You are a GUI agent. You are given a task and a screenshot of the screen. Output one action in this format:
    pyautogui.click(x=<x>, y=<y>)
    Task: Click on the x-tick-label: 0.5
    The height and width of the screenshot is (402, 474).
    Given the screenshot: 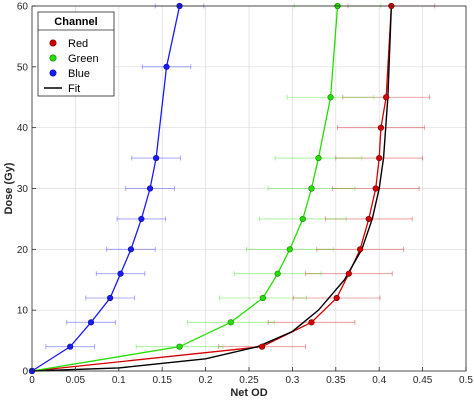 What is the action you would take?
    pyautogui.click(x=466, y=380)
    